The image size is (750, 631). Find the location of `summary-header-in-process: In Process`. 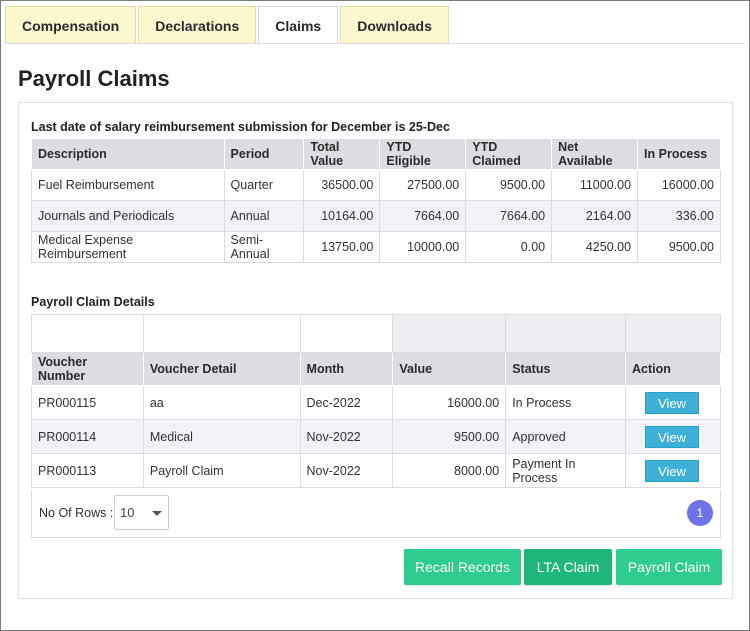

summary-header-in-process: In Process is located at coordinates (679, 154).